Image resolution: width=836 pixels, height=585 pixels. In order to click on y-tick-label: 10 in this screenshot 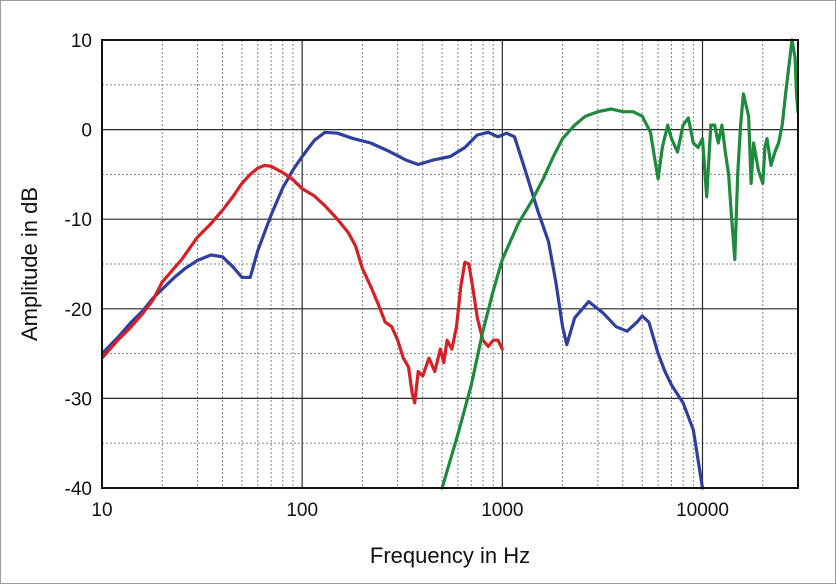, I will do `click(81, 41)`.